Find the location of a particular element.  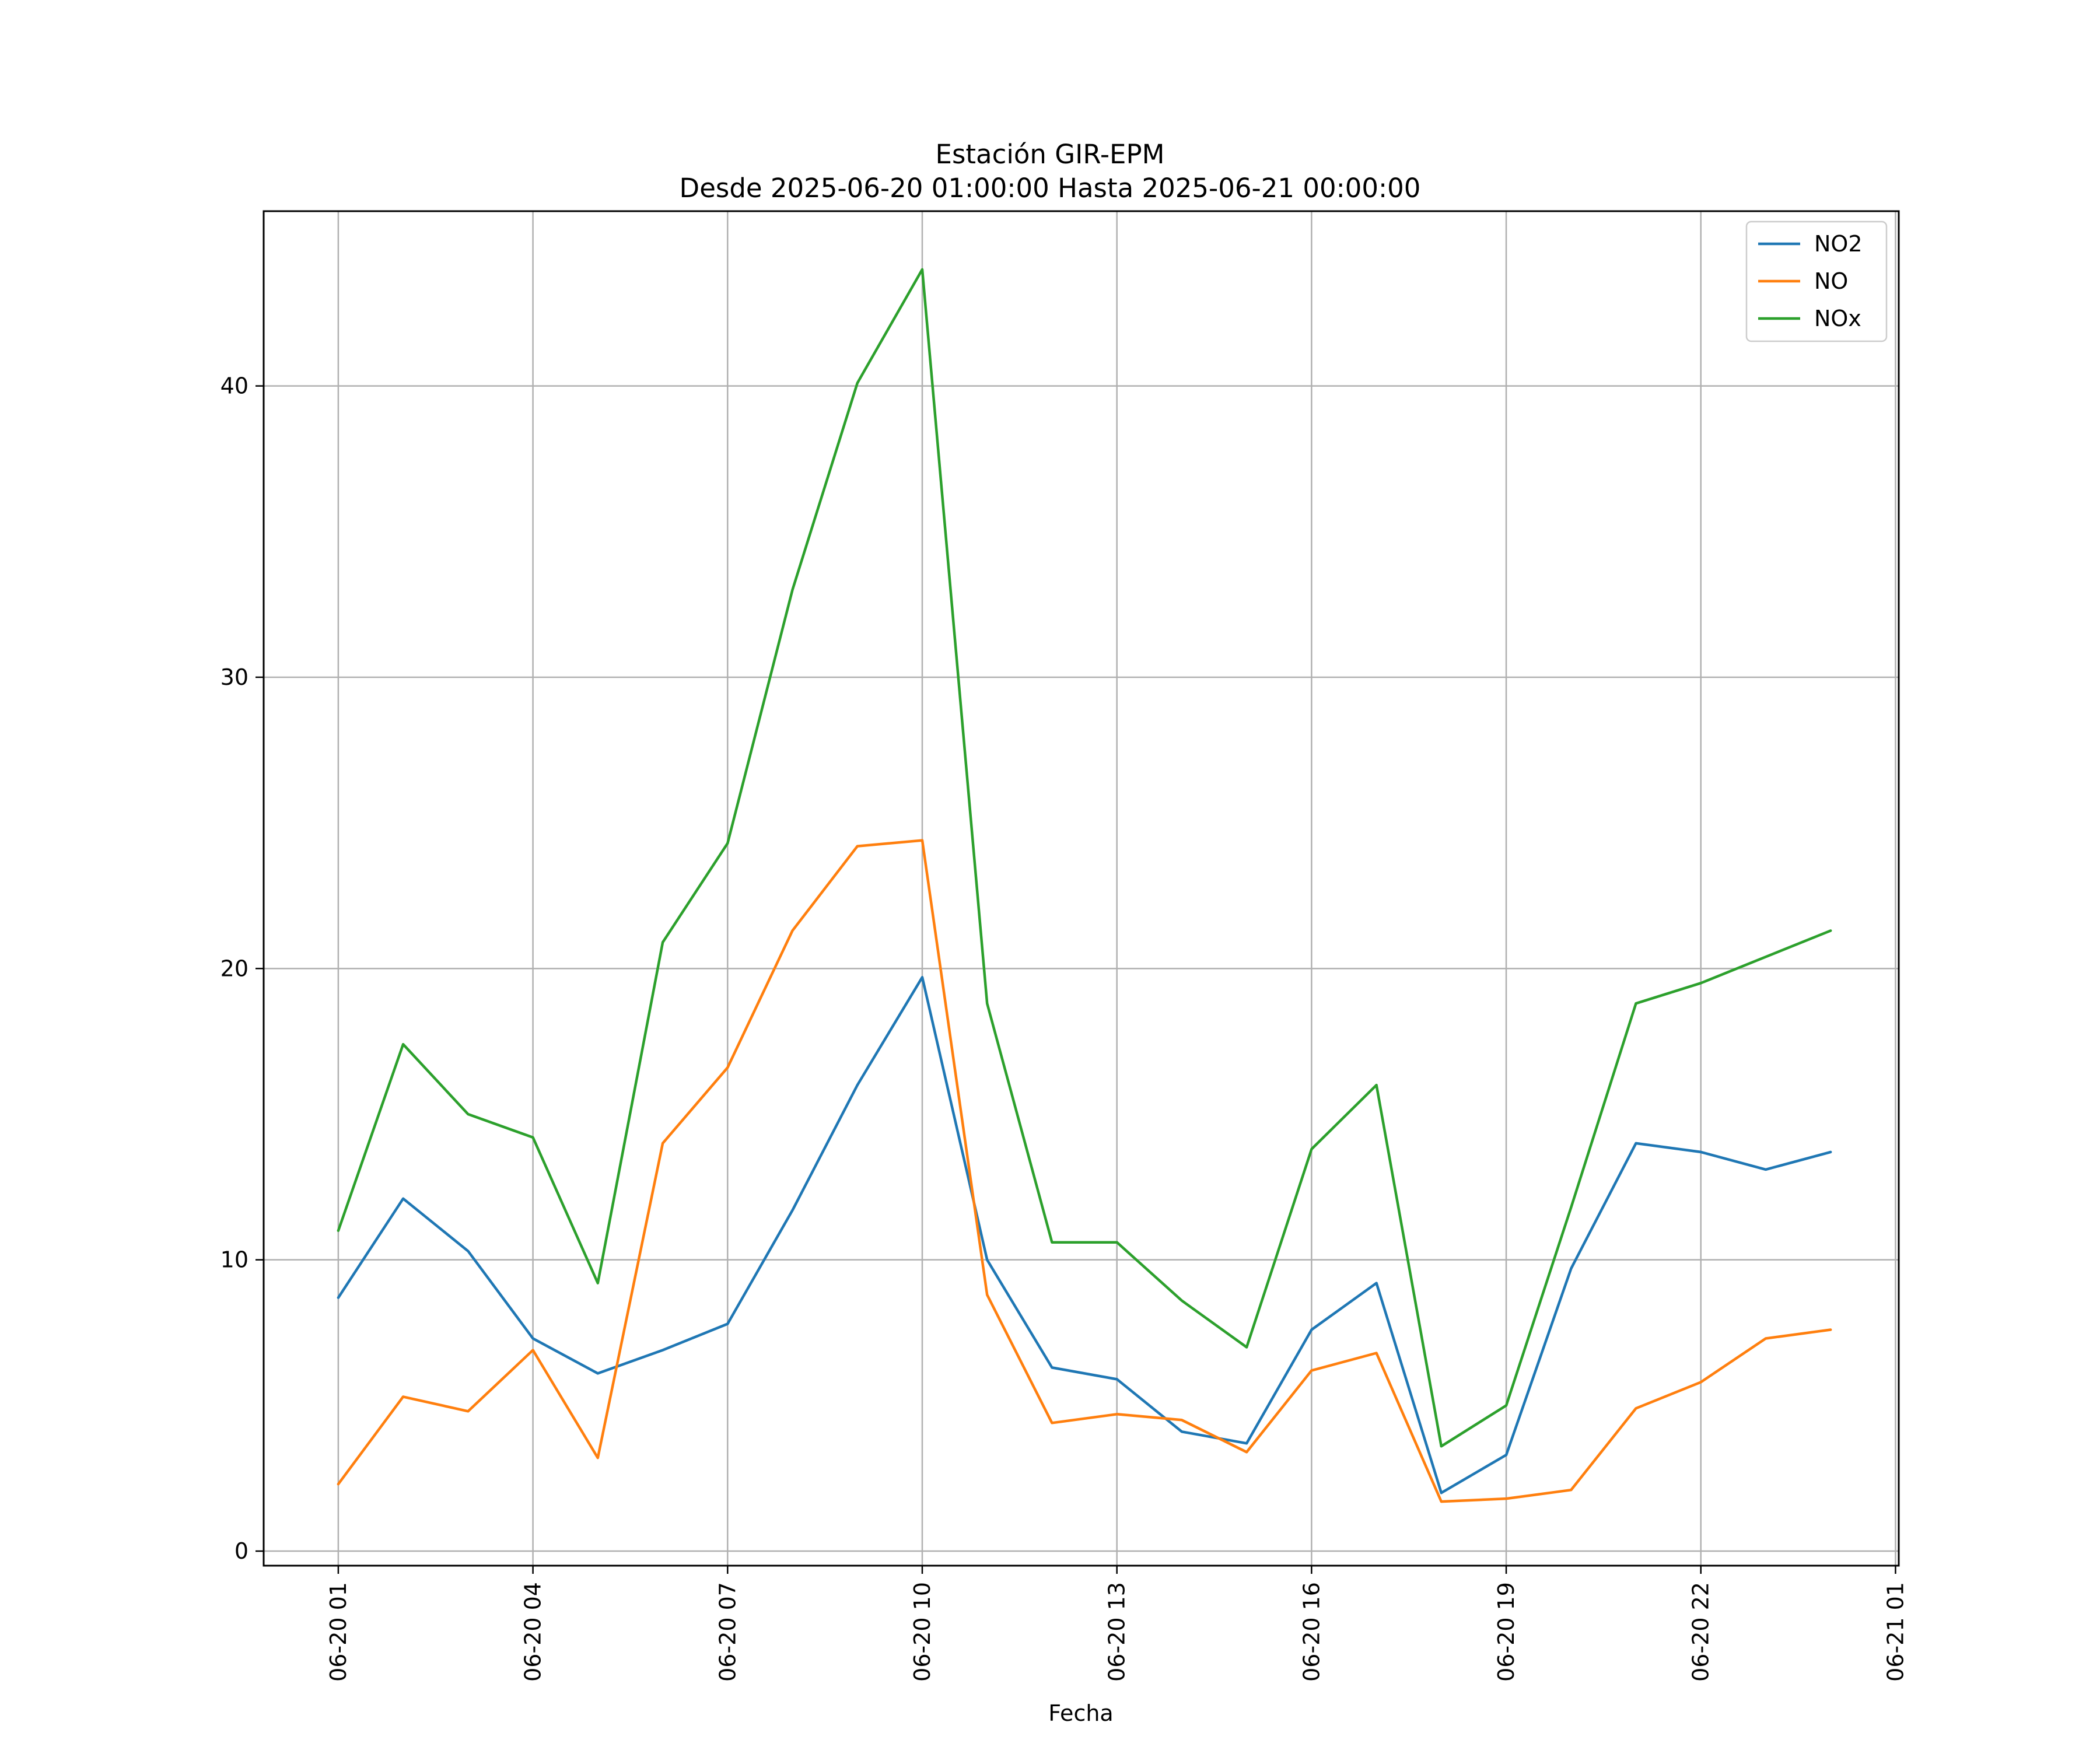

legend-label-nox: NOx is located at coordinates (1838, 318).